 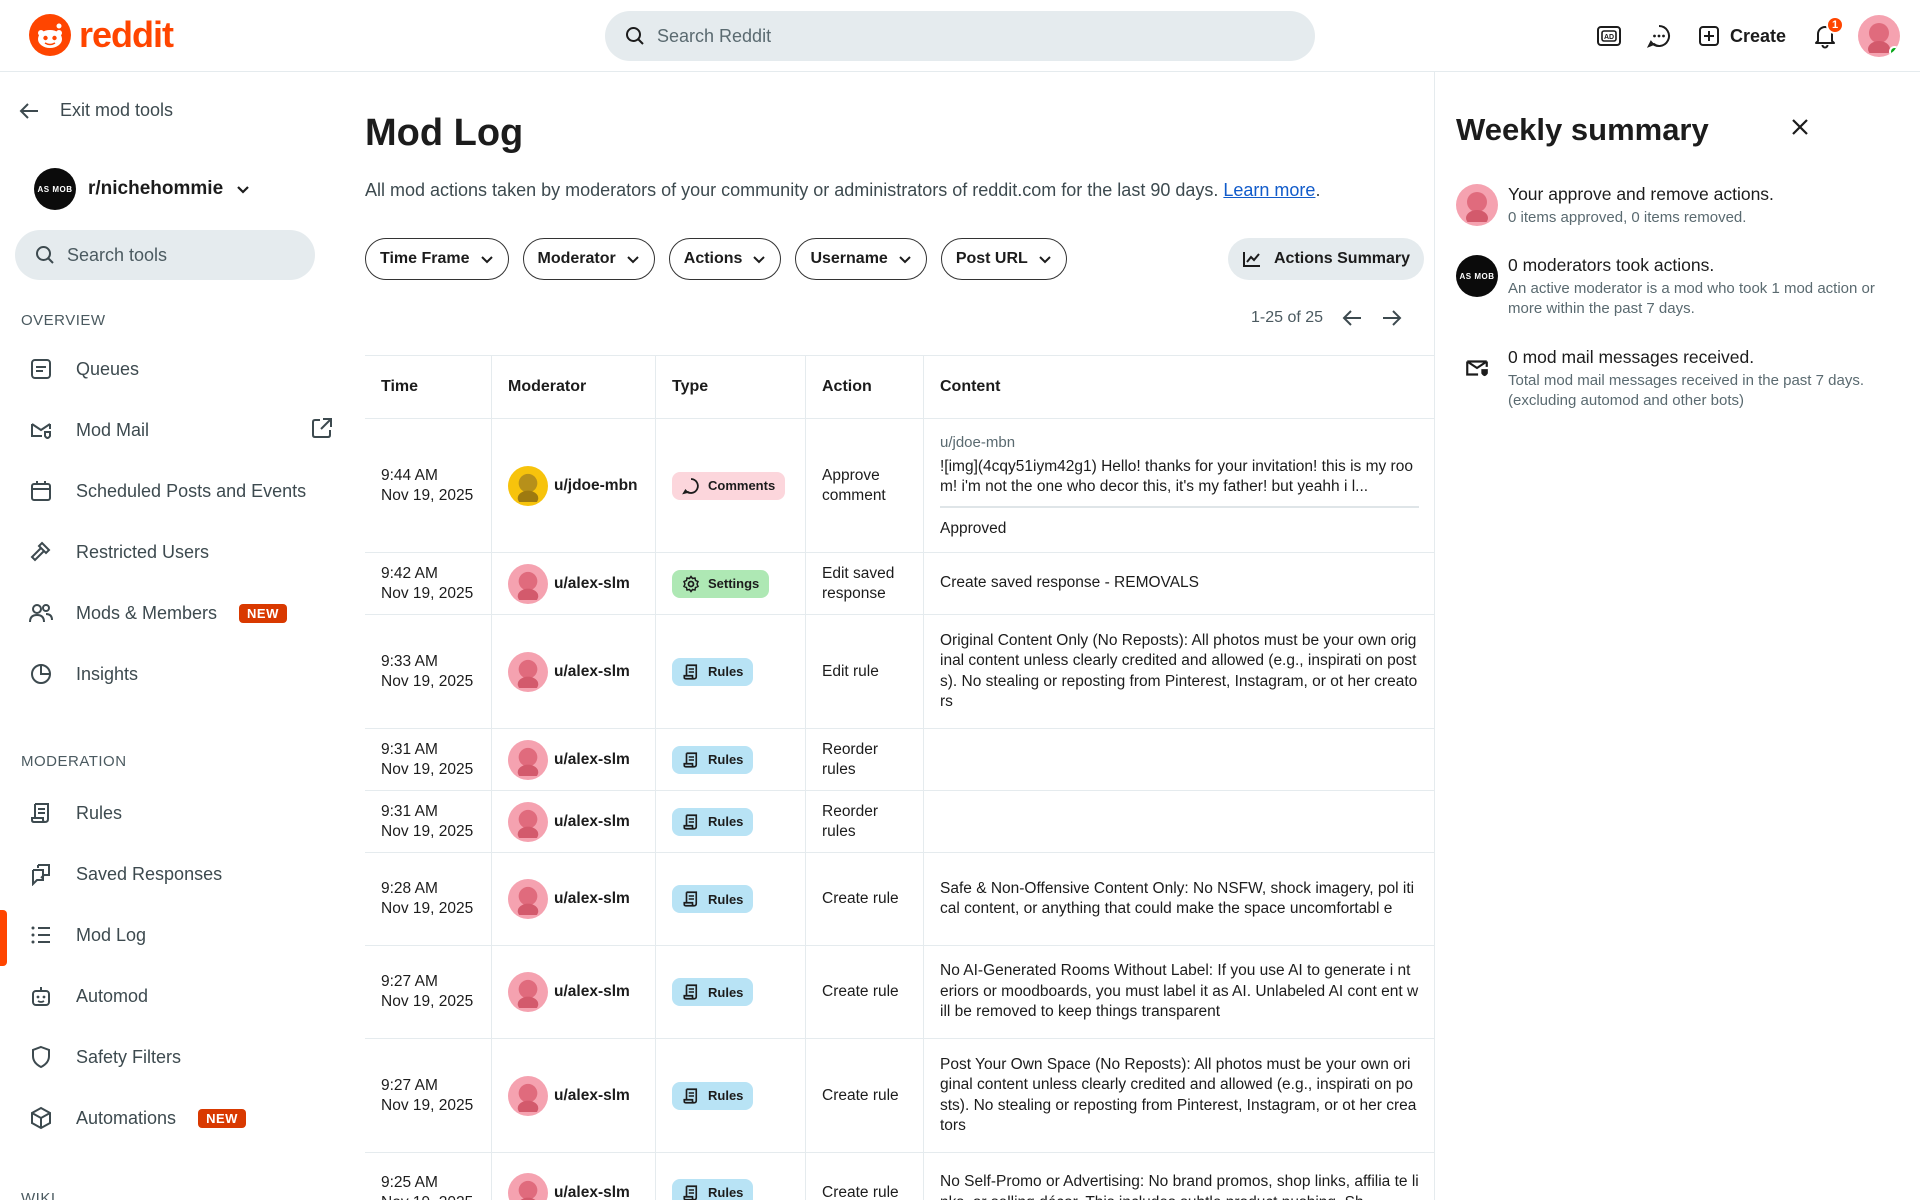 What do you see at coordinates (55, 189) in the screenshot?
I see `community-avatar: AS MOB` at bounding box center [55, 189].